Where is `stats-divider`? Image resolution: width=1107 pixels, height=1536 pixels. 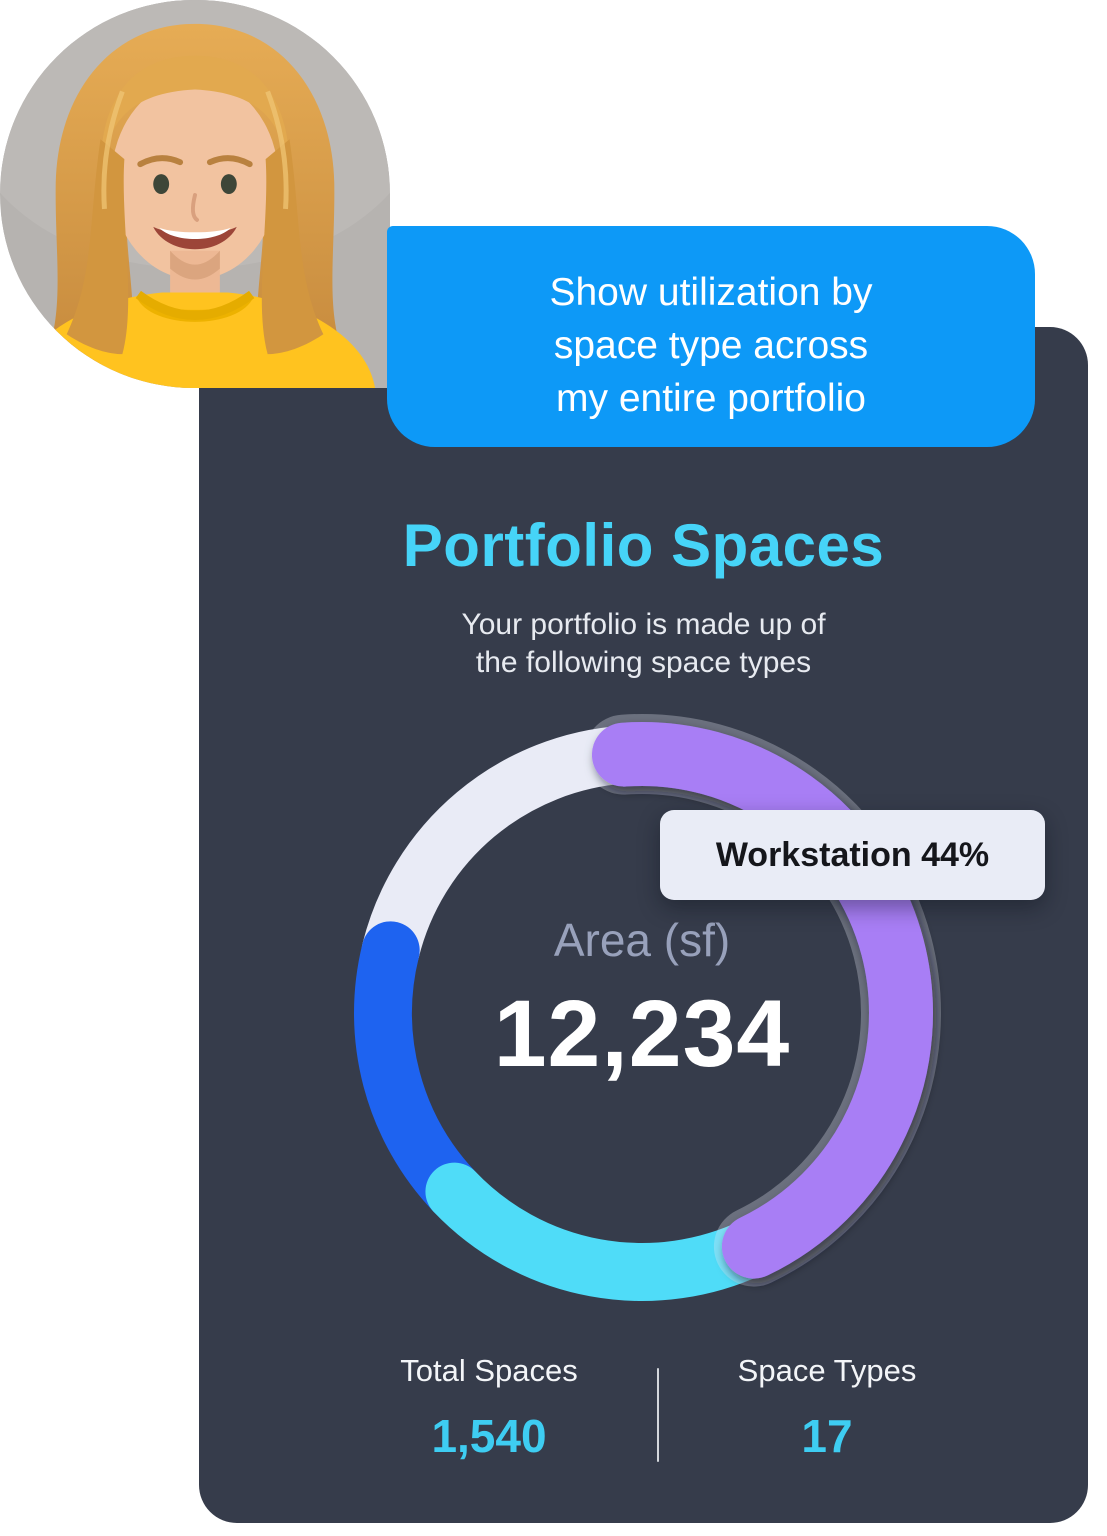
stats-divider is located at coordinates (658, 1415).